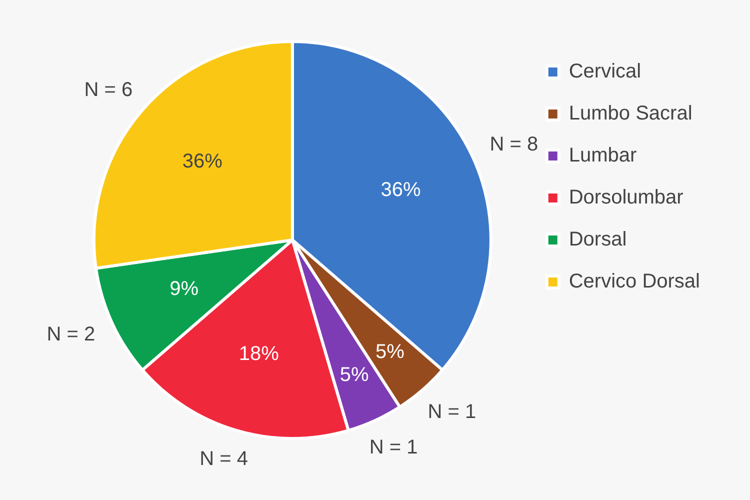  I want to click on legend-label: Lumbo Sacral, so click(630, 113).